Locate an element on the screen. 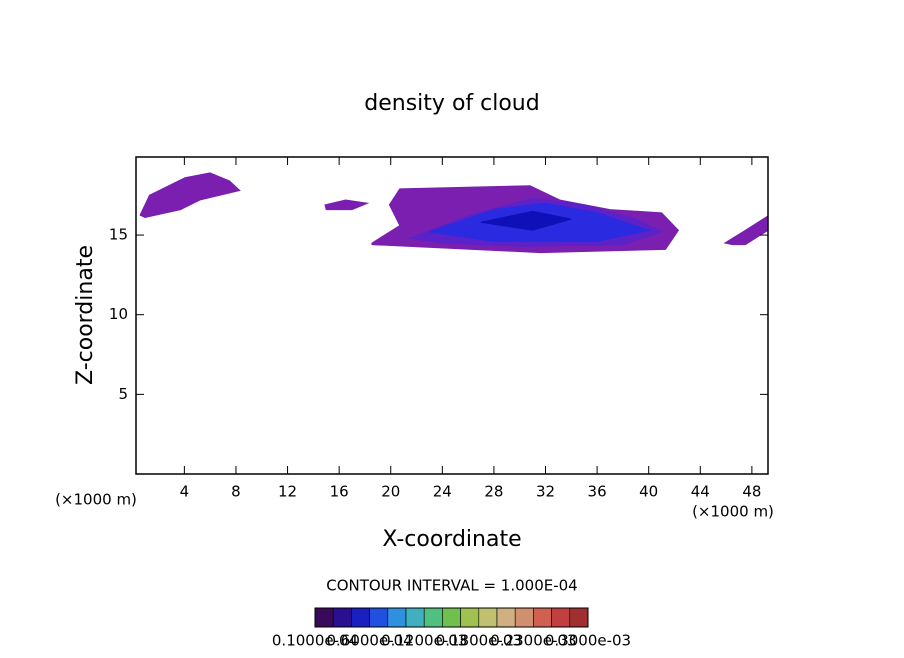 This screenshot has width=904, height=658. x-tick-label: 28 is located at coordinates (493, 492).